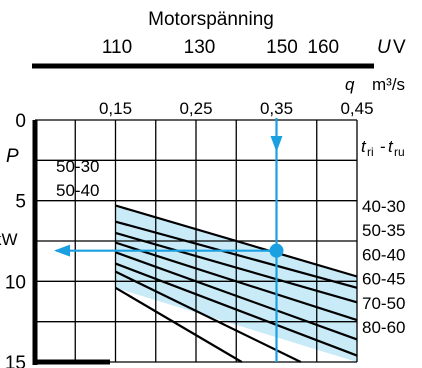 The image size is (422, 368). What do you see at coordinates (15, 282) in the screenshot?
I see `power-tick-2: 10` at bounding box center [15, 282].